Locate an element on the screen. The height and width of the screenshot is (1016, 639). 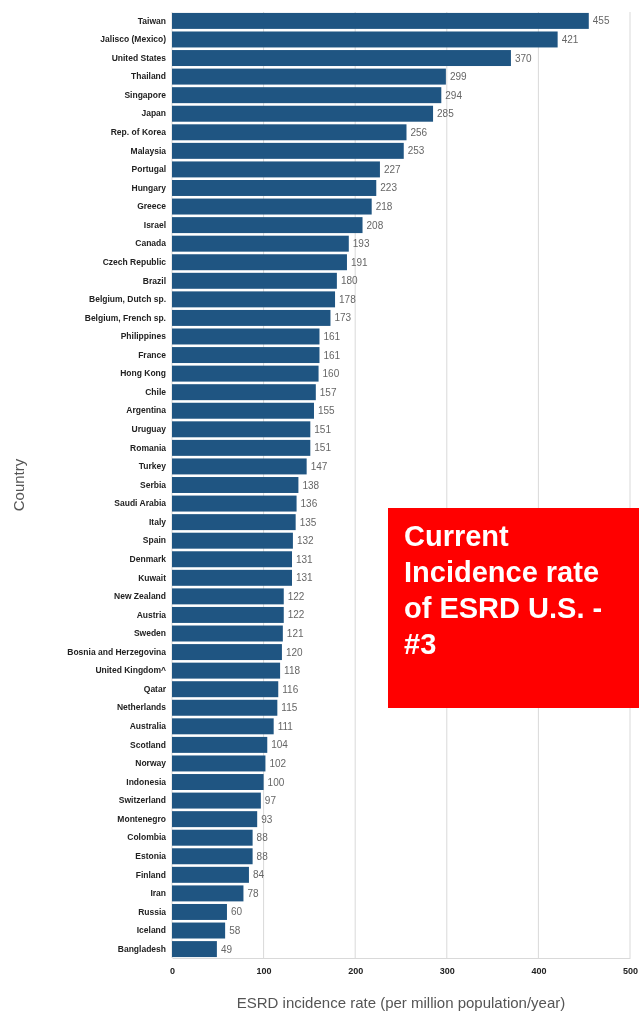
data-label: 421 is located at coordinates (570, 39).